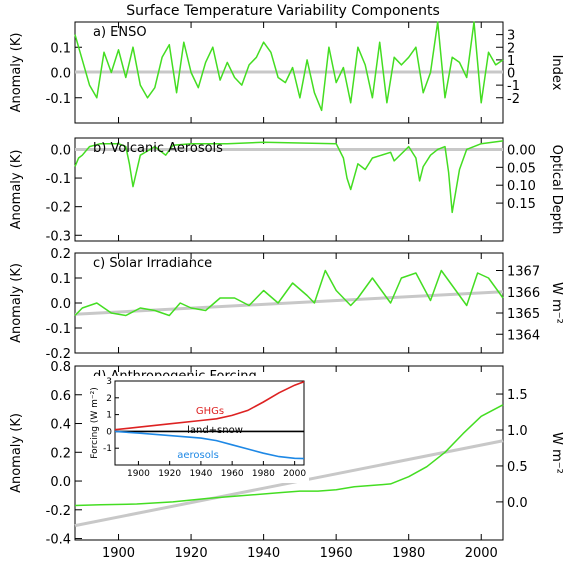 The height and width of the screenshot is (570, 570). Describe the element at coordinates (523, 335) in the screenshot. I see `right-tick-label: 1364` at that location.